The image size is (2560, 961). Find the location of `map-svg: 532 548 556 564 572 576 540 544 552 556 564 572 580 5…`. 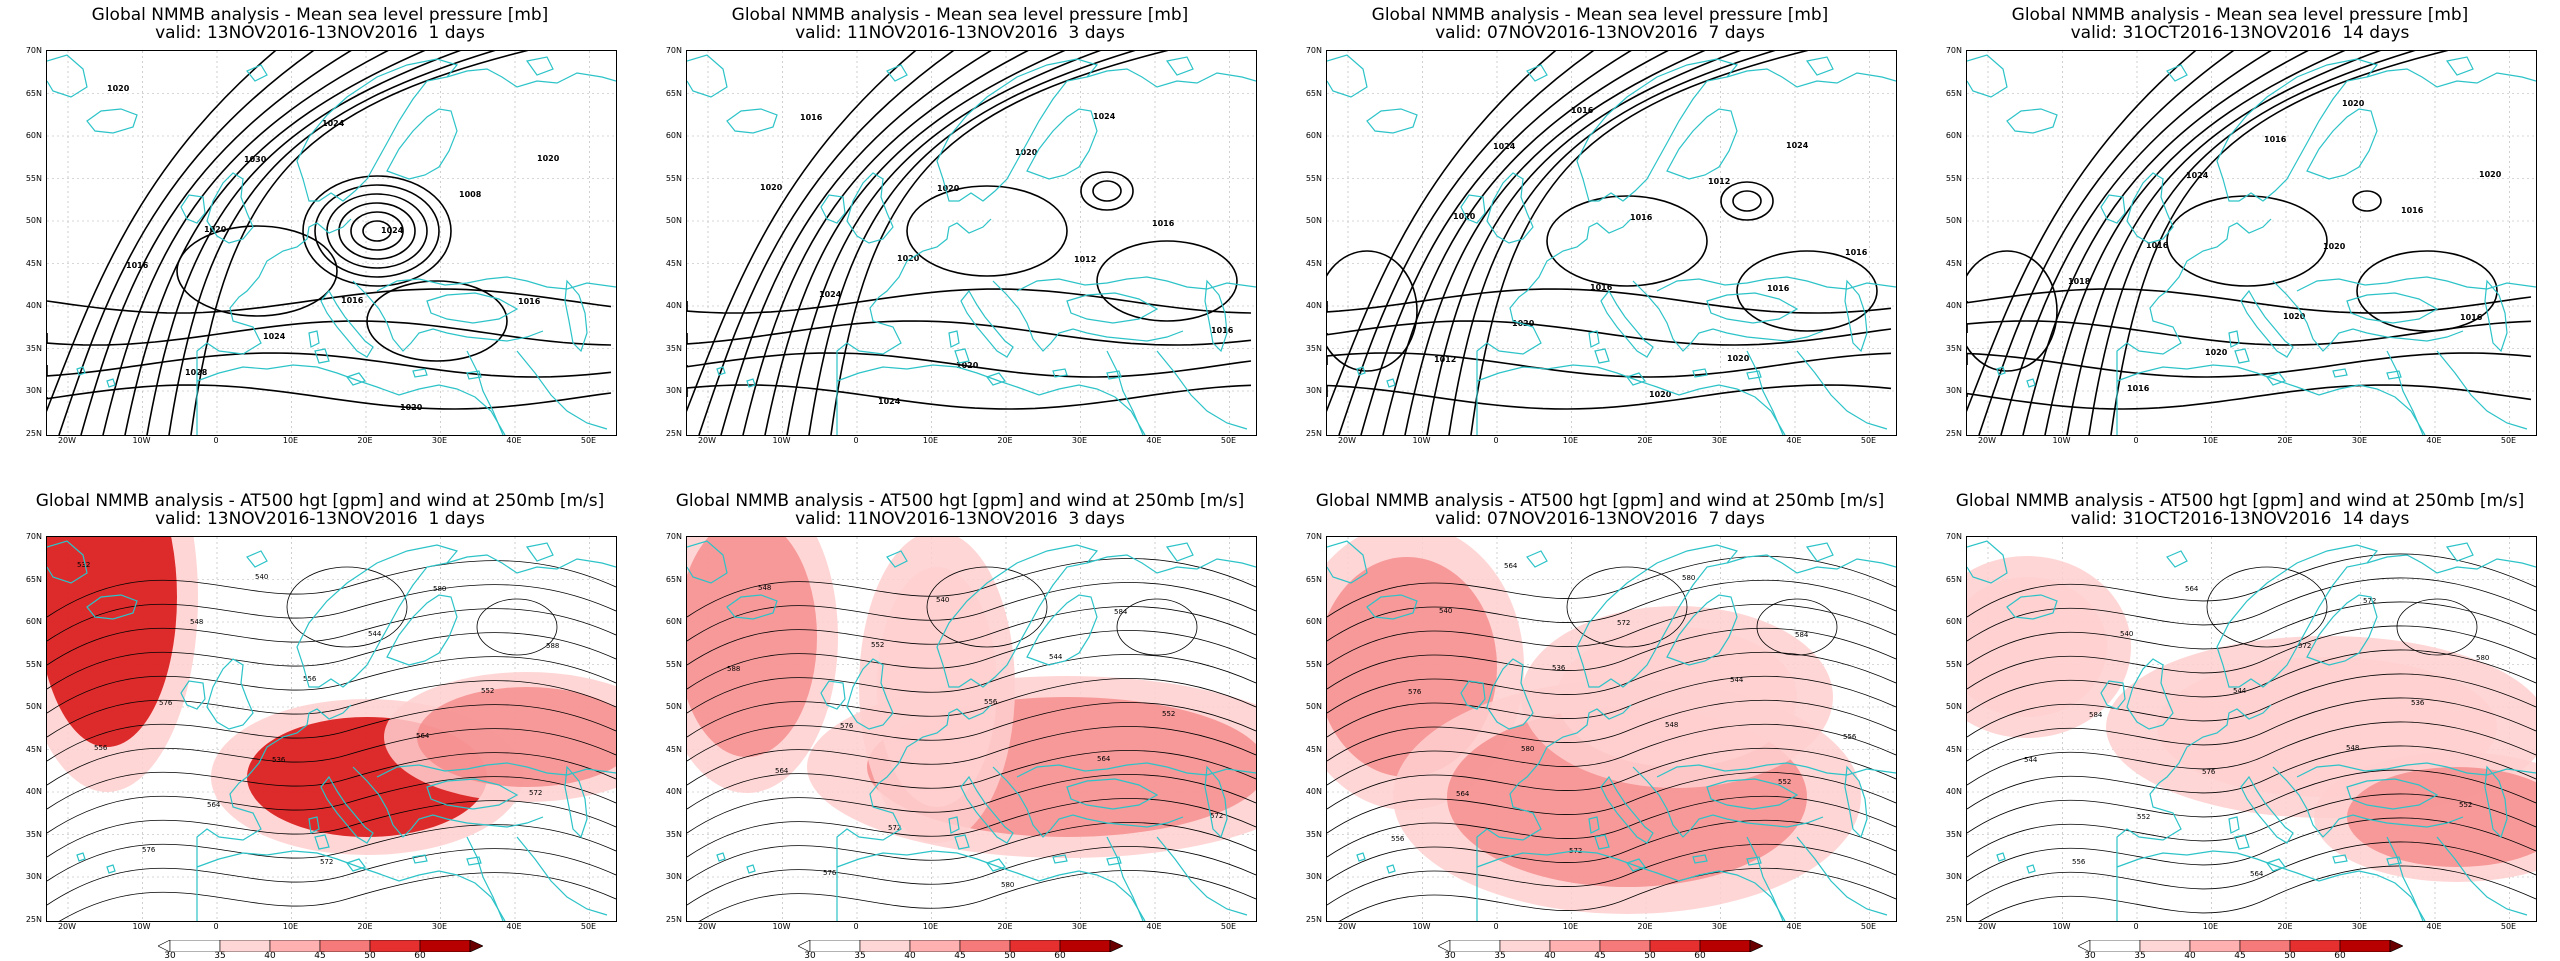

map-svg: 532 548 556 564 572 576 540 544 552 556 564 572 580 5… is located at coordinates (331, 729).